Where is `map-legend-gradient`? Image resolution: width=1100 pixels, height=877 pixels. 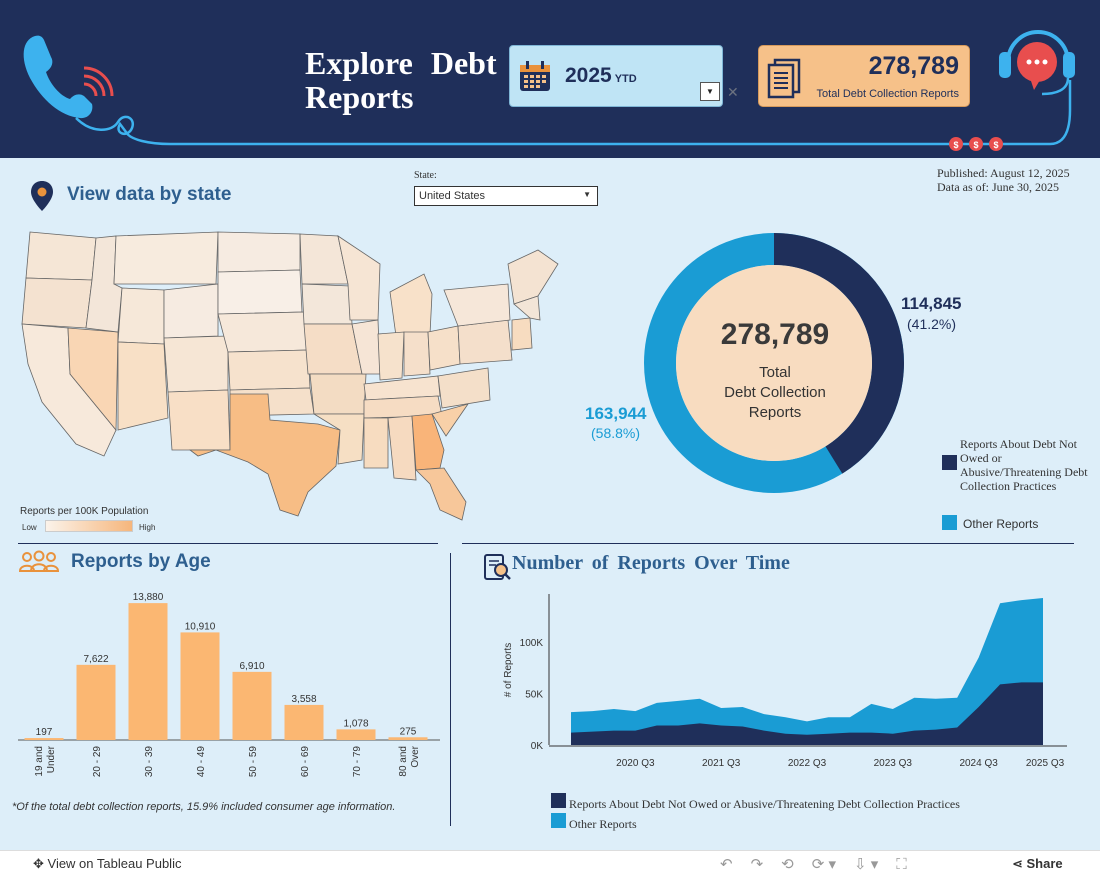 map-legend-gradient is located at coordinates (89, 526).